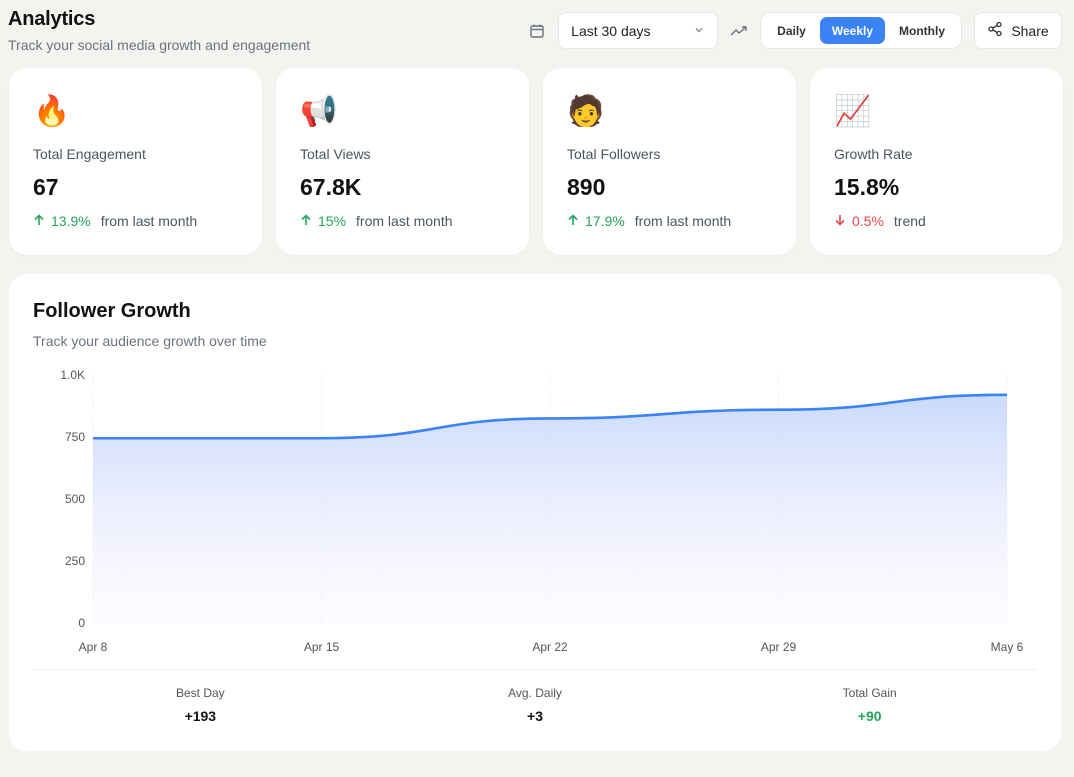 The image size is (1074, 777). Describe the element at coordinates (1030, 30) in the screenshot. I see `share-label: Share` at that location.